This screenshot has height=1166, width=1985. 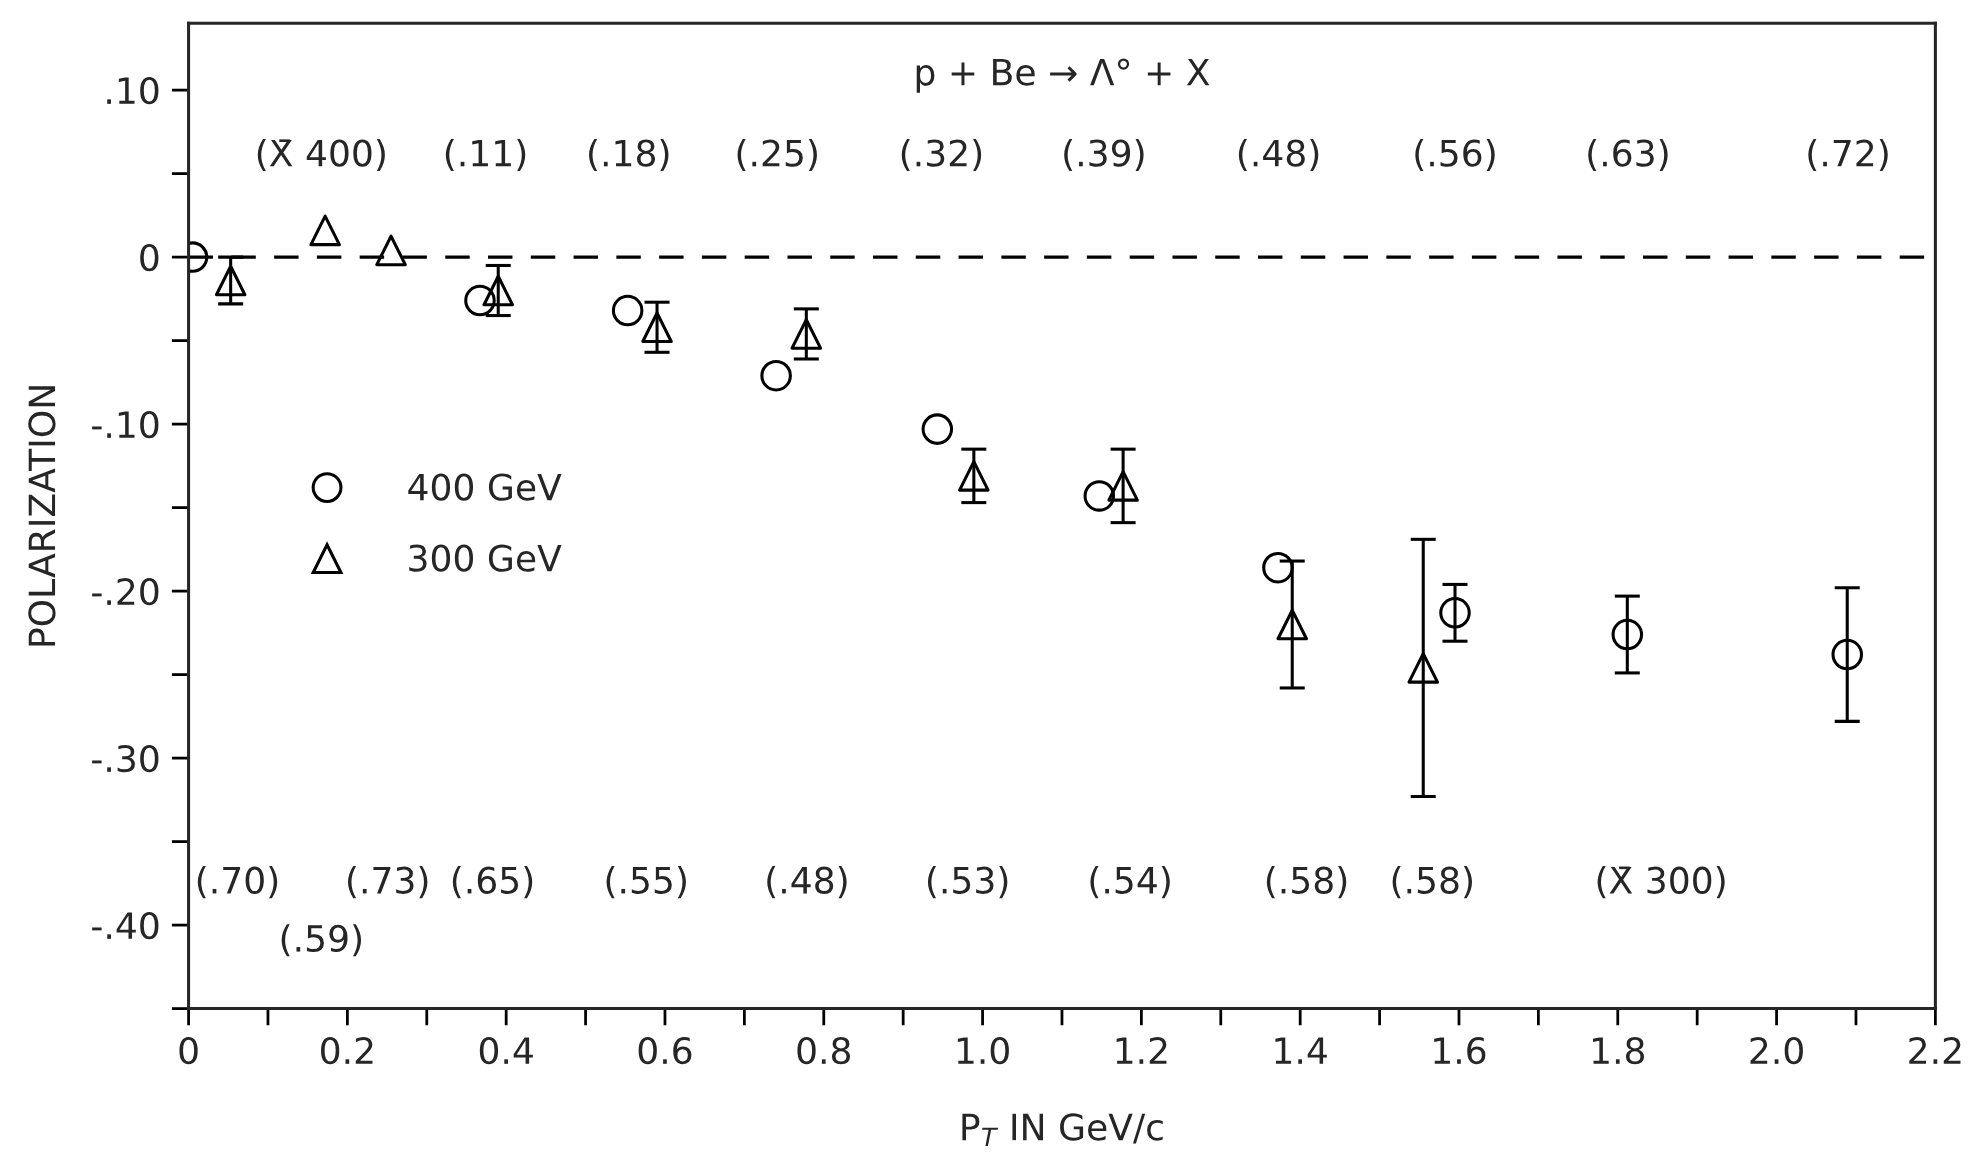 What do you see at coordinates (1455, 155) in the screenshot?
I see `annotation: (.56)` at bounding box center [1455, 155].